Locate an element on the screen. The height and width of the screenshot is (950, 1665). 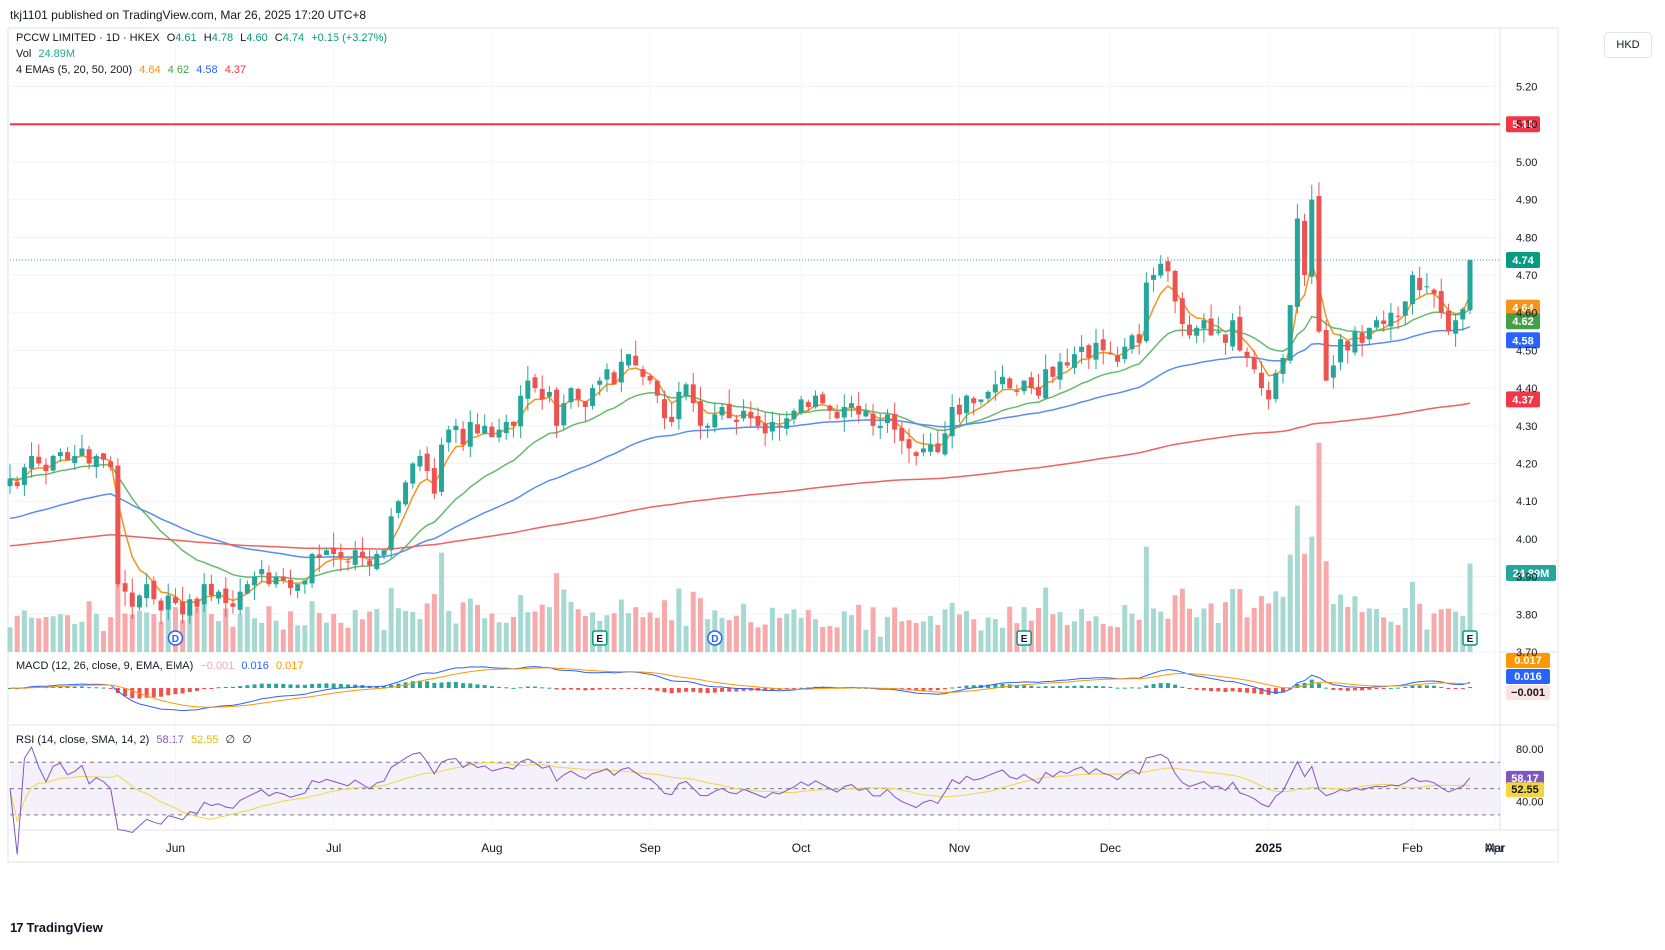
low-label: L is located at coordinates (243, 38).